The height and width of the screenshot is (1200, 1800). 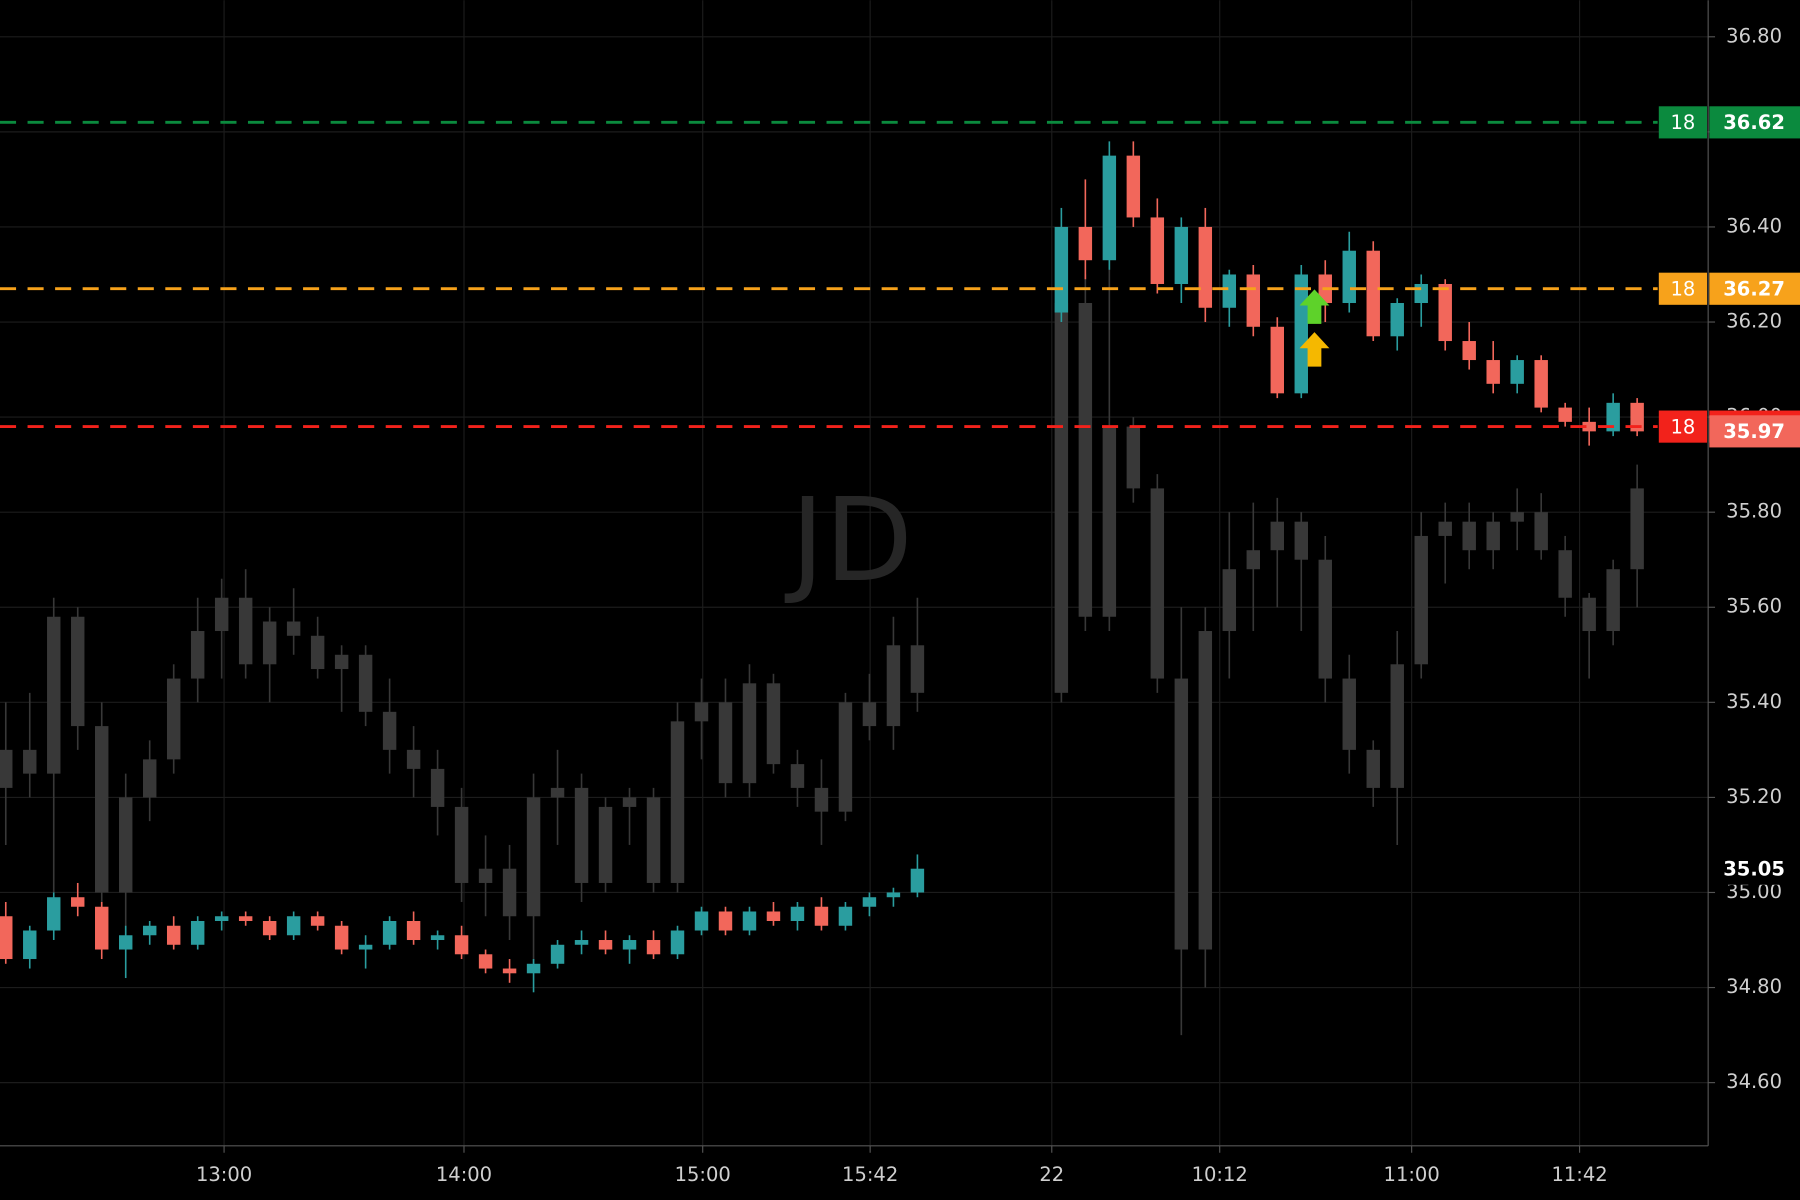 What do you see at coordinates (224, 1174) in the screenshot?
I see `x-tick-label: 13:00` at bounding box center [224, 1174].